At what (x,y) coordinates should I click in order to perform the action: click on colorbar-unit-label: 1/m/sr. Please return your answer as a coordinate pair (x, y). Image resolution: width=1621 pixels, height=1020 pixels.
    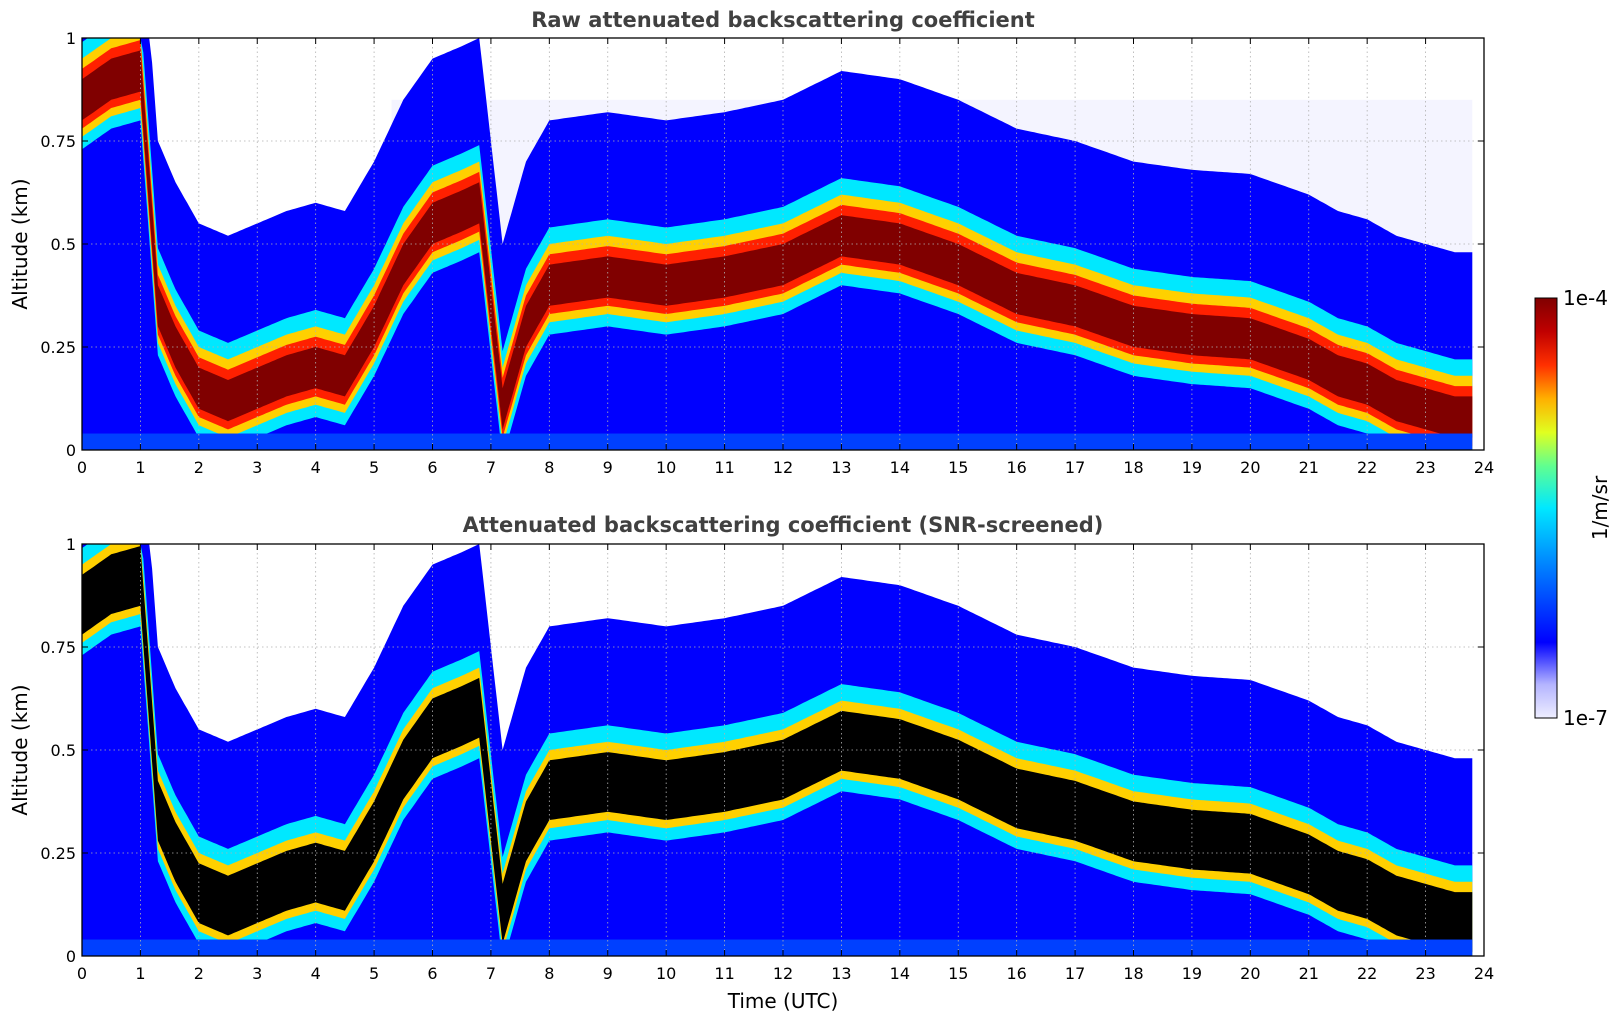
    Looking at the image, I should click on (1600, 507).